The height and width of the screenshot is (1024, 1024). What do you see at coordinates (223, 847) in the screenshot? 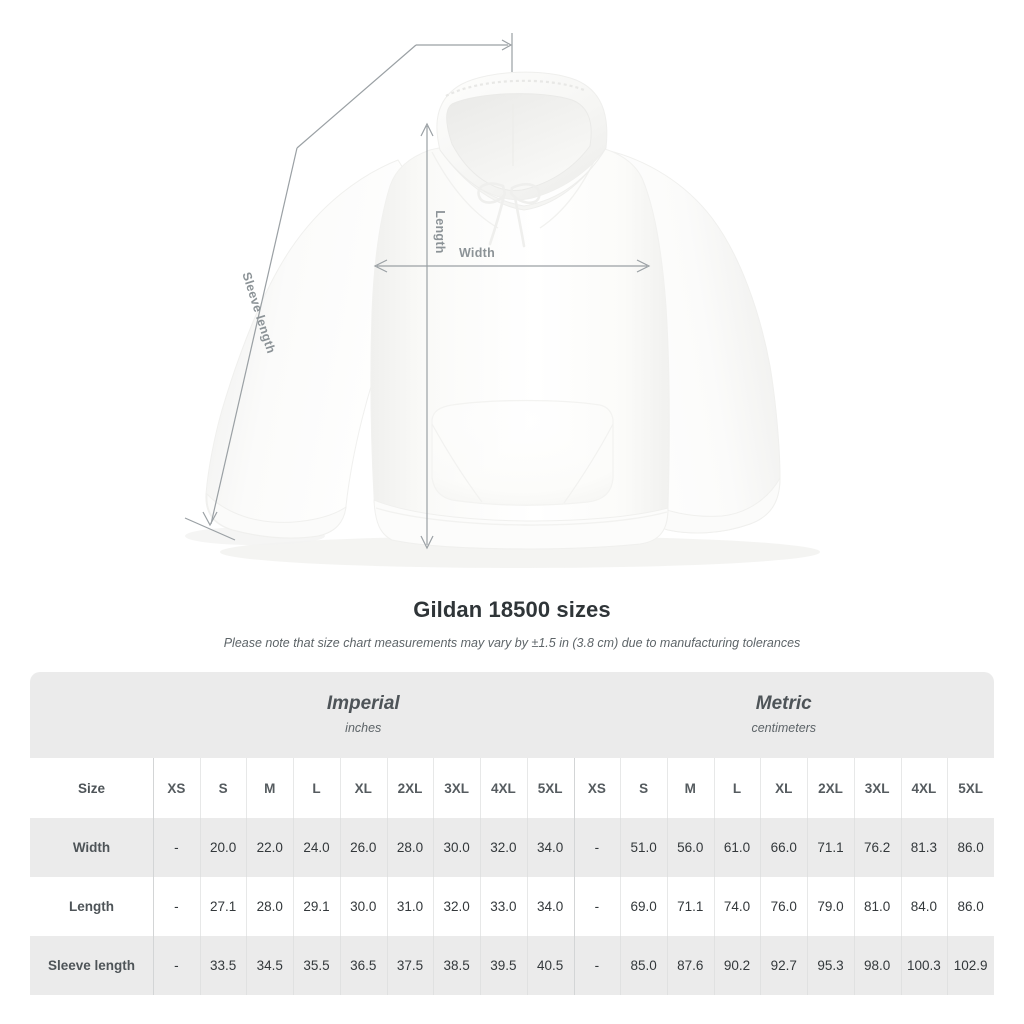
I see `cell-width-imperial-s: 20.0` at bounding box center [223, 847].